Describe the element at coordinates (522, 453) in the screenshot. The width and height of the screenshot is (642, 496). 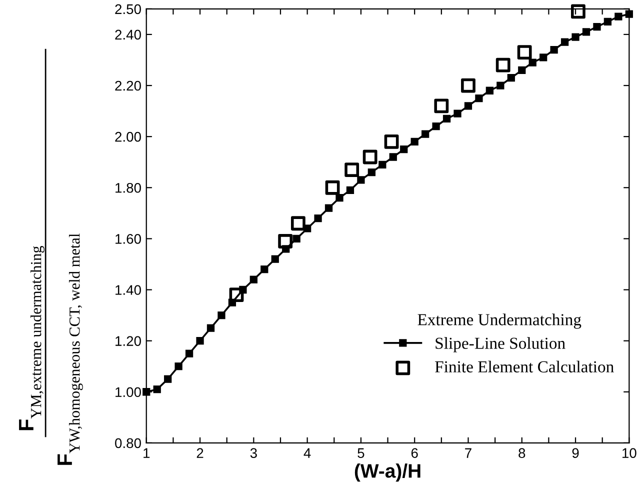
I see `x-tick-label: 8` at that location.